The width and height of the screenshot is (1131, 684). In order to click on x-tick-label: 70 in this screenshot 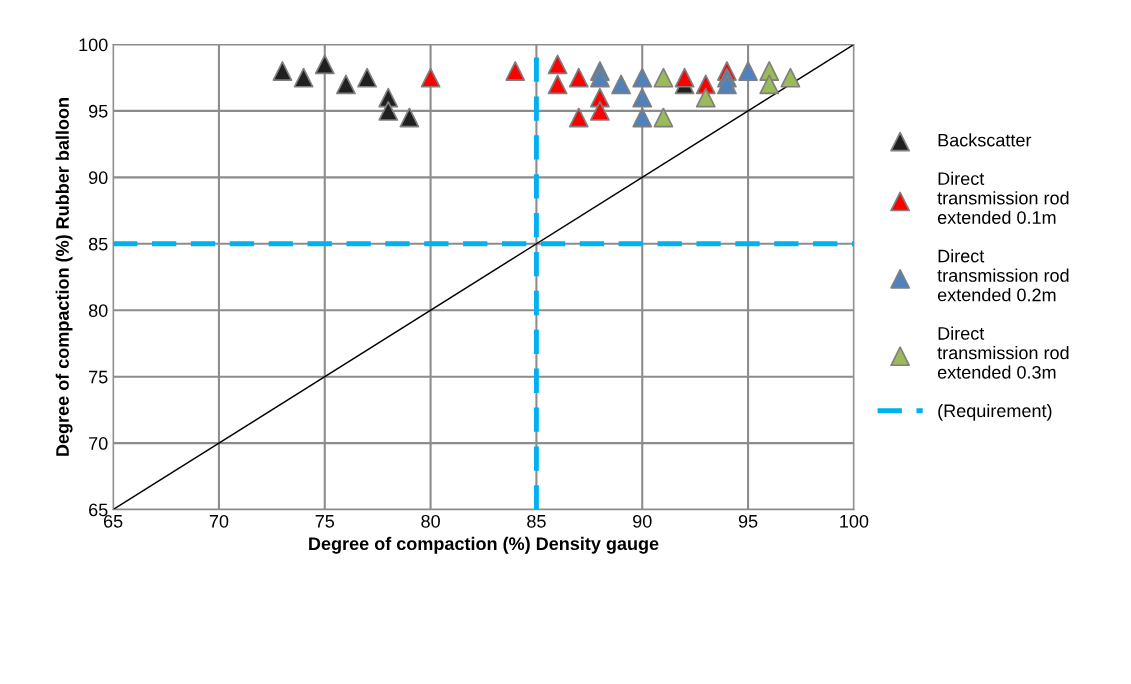, I will do `click(219, 521)`.